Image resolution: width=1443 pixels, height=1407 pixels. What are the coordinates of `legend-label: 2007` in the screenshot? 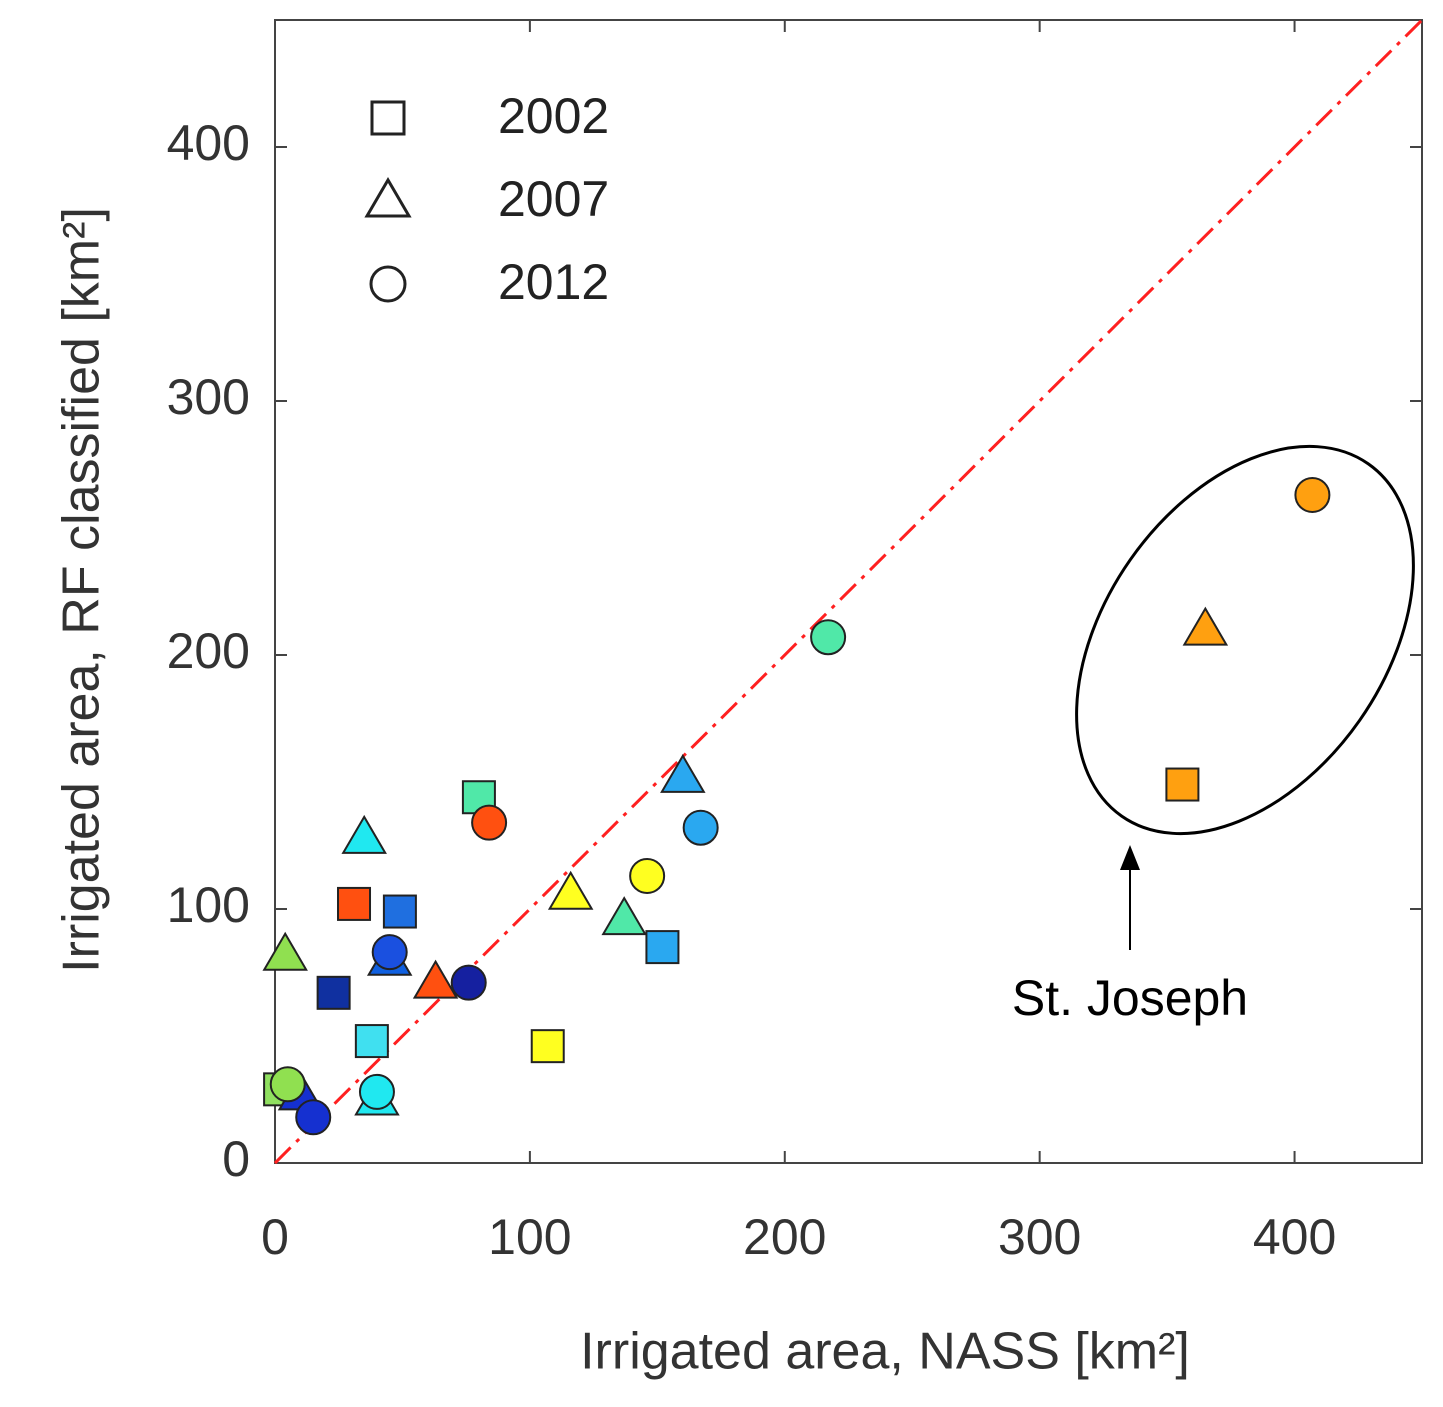 It's located at (553, 199).